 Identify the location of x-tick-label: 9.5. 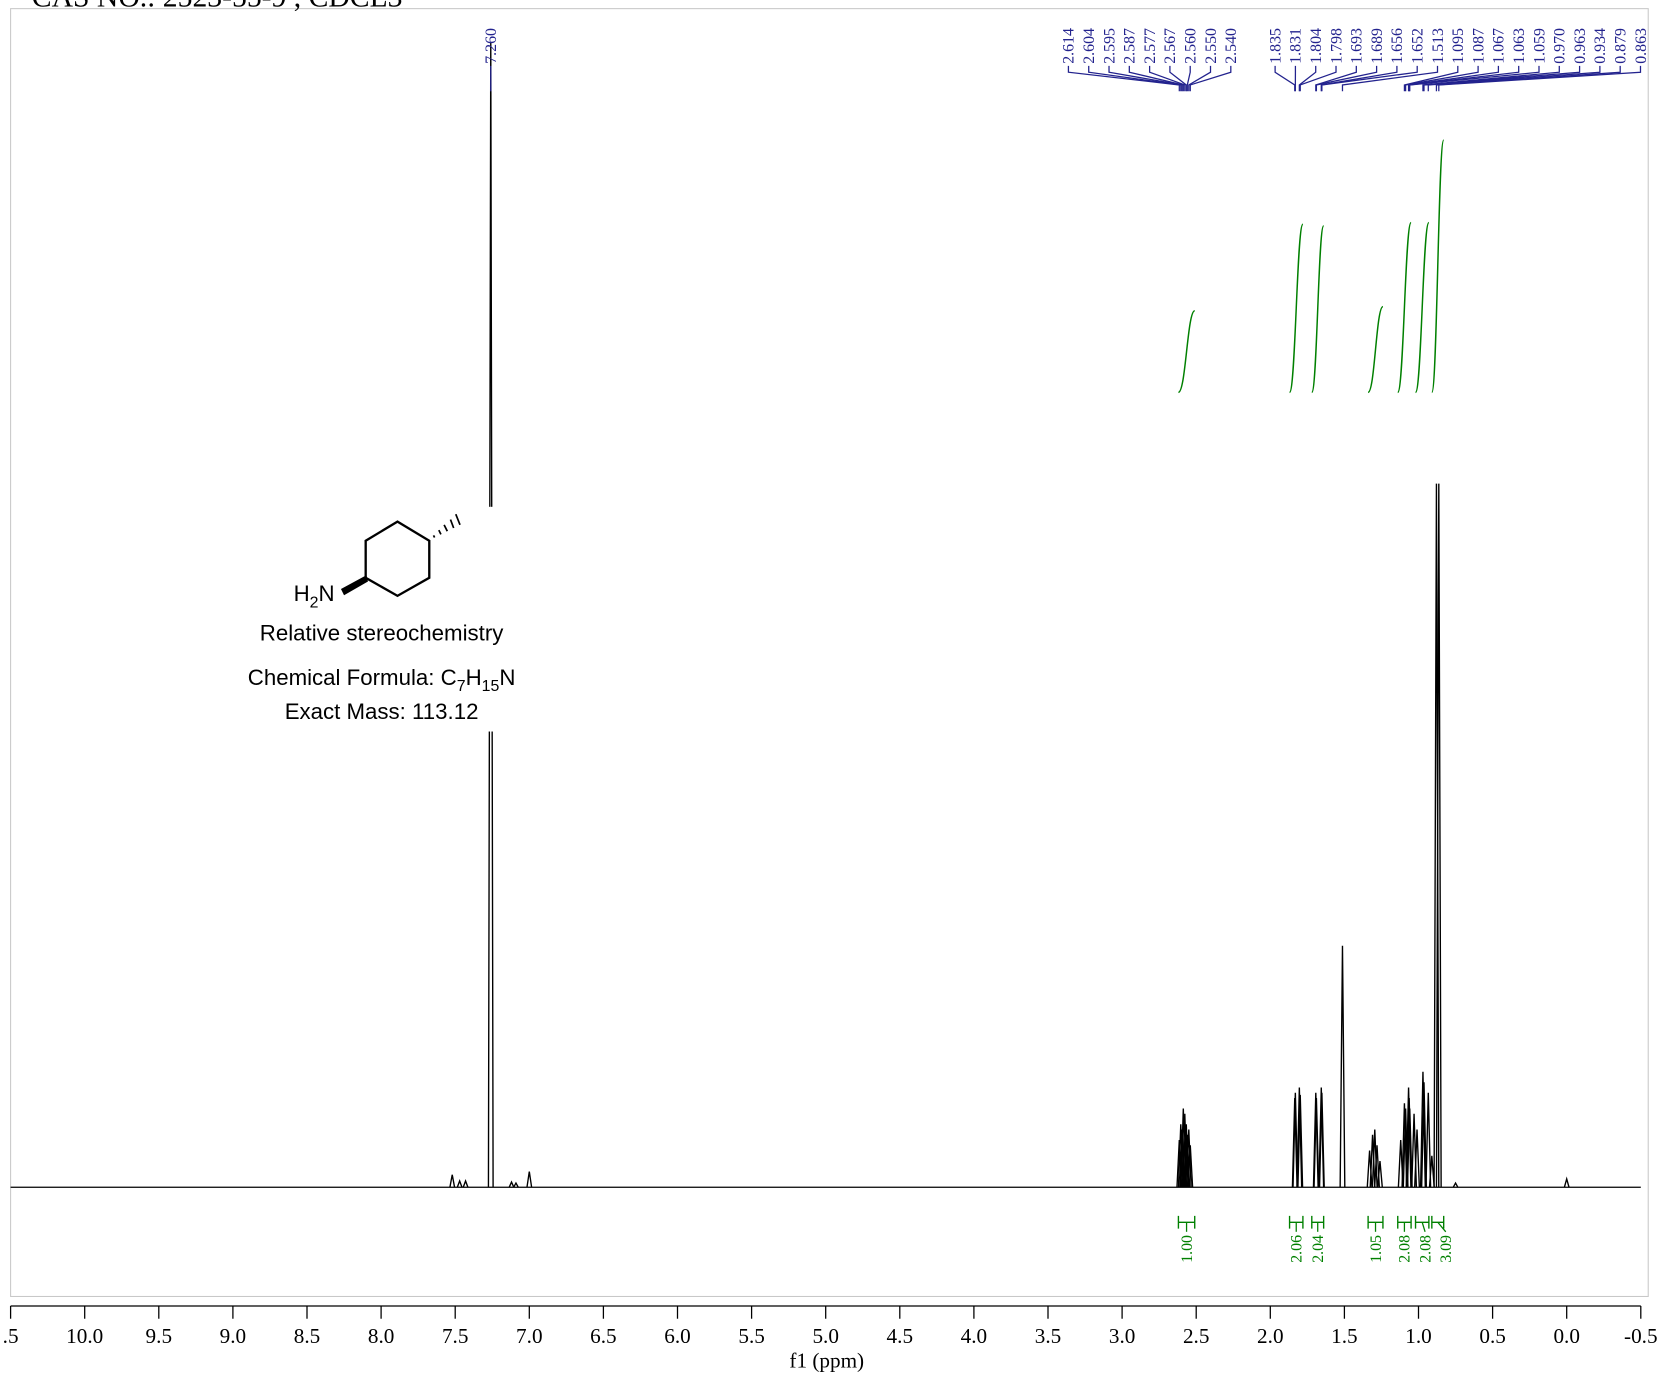
(159, 1336).